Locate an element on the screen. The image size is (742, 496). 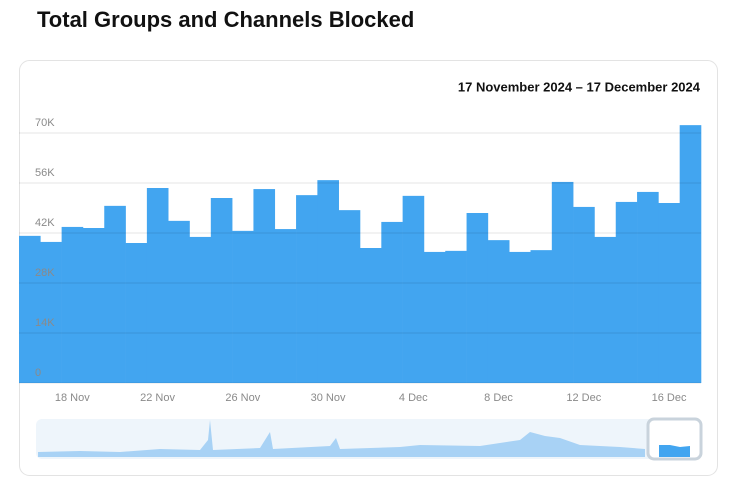
x-tick-label: 26 Nov is located at coordinates (242, 398).